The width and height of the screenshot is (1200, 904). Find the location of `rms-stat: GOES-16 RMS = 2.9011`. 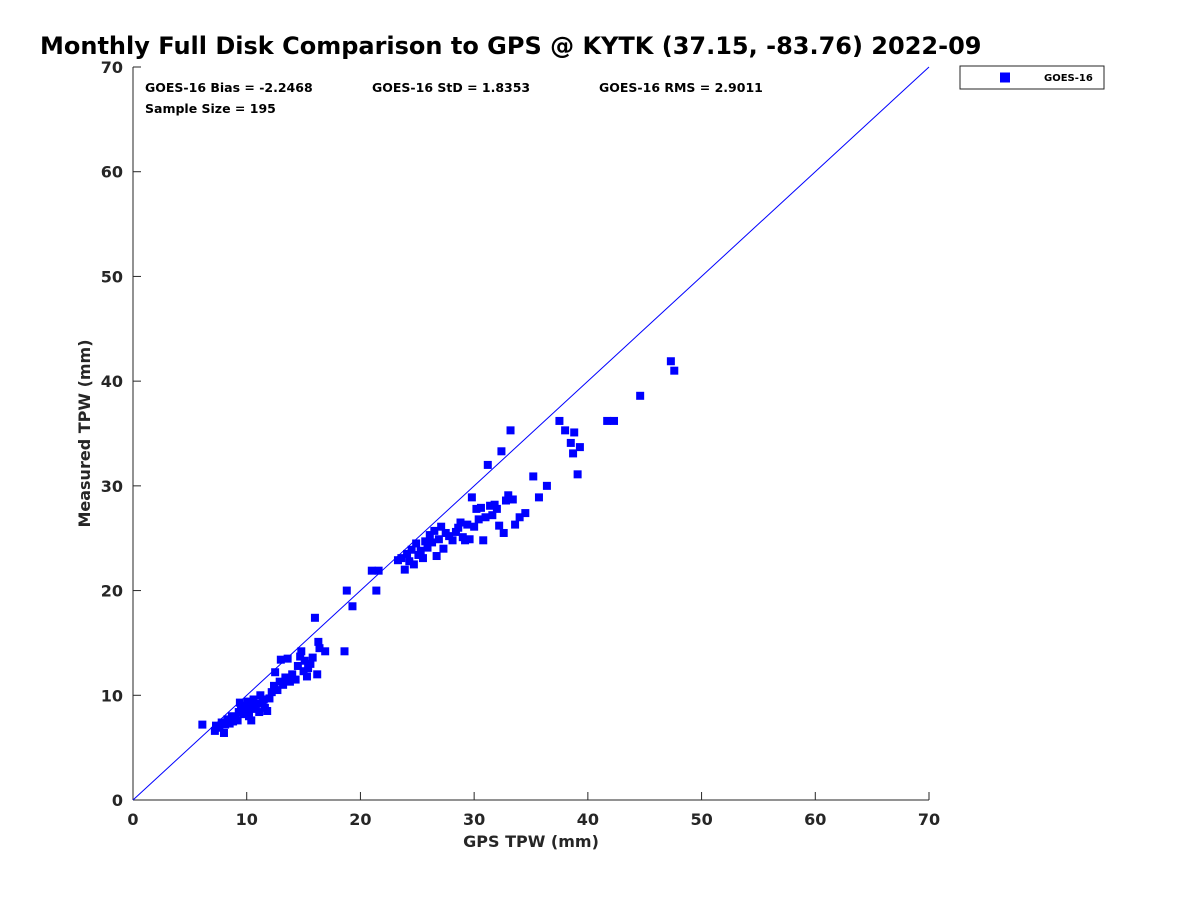

rms-stat: GOES-16 RMS = 2.9011 is located at coordinates (681, 87).